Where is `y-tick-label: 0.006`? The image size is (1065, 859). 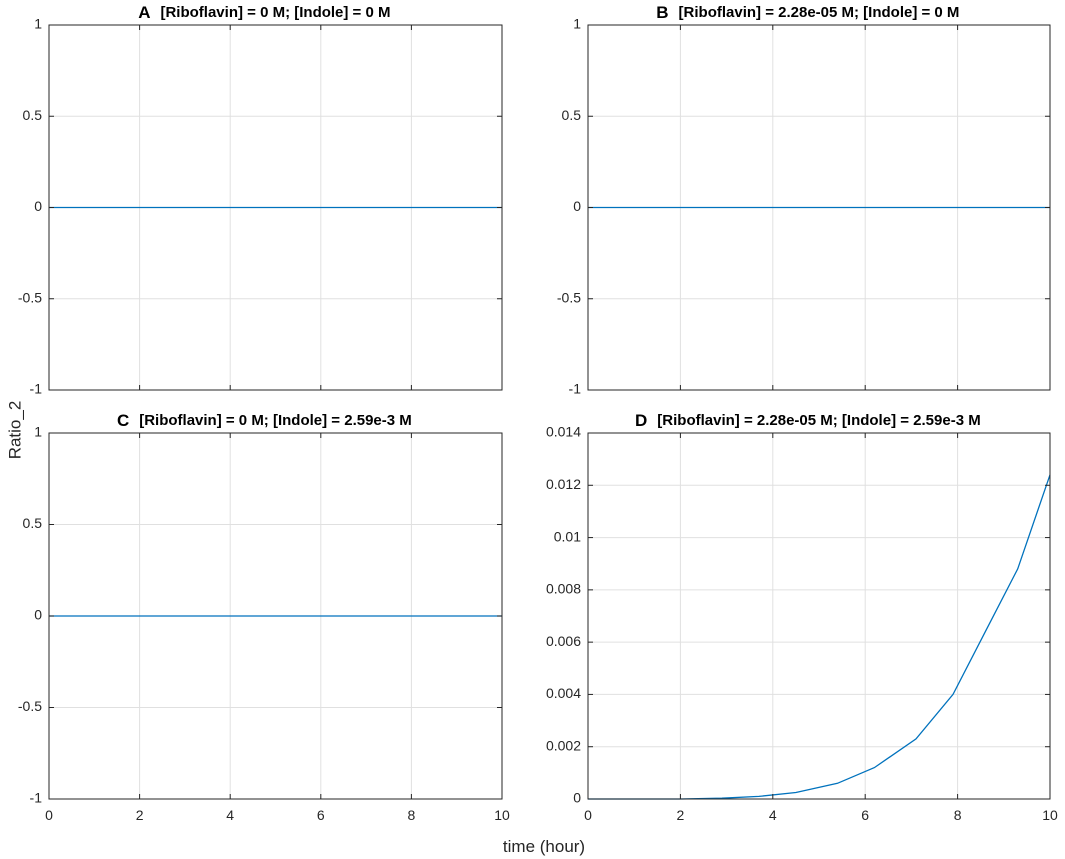 y-tick-label: 0.006 is located at coordinates (563, 641).